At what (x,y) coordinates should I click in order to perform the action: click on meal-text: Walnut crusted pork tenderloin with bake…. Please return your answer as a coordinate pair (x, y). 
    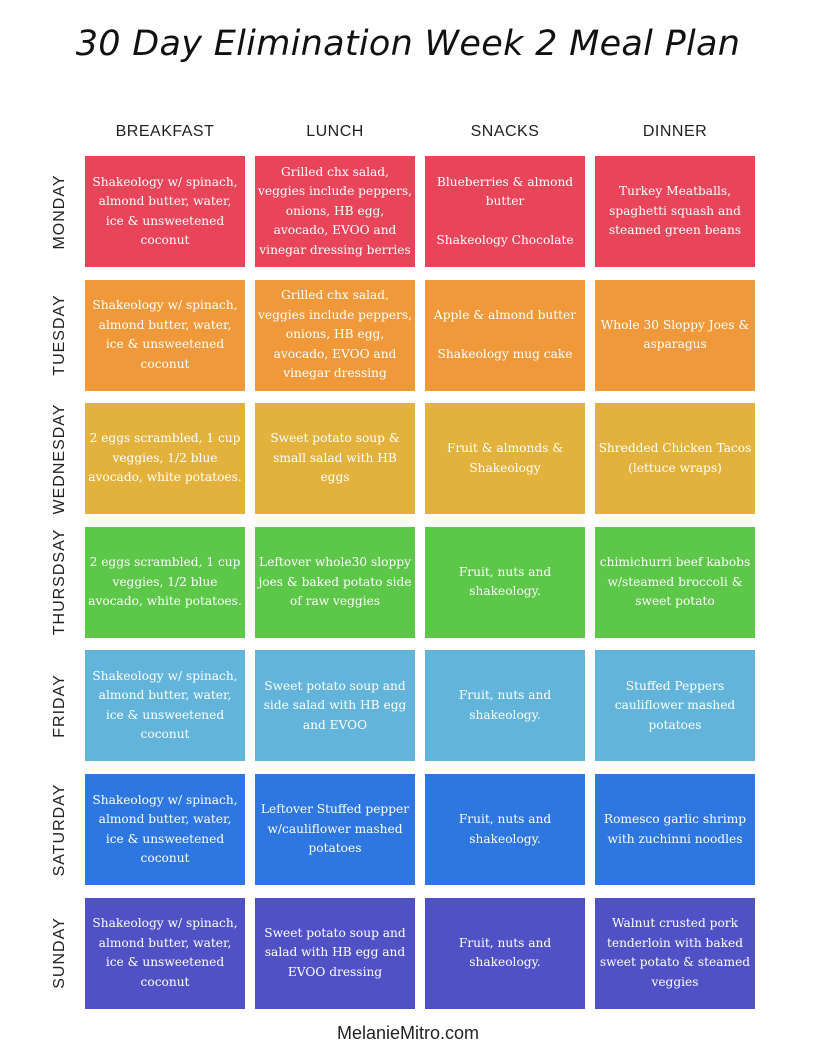
    Looking at the image, I should click on (675, 952).